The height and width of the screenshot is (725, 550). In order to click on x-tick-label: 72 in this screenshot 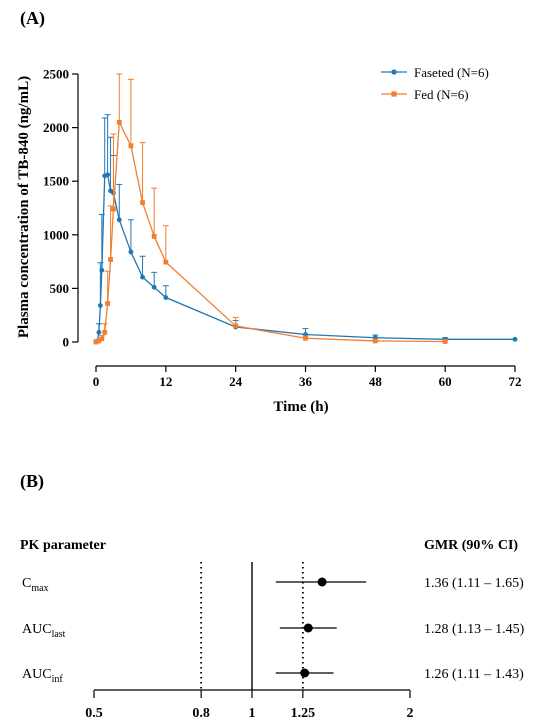, I will do `click(515, 381)`.